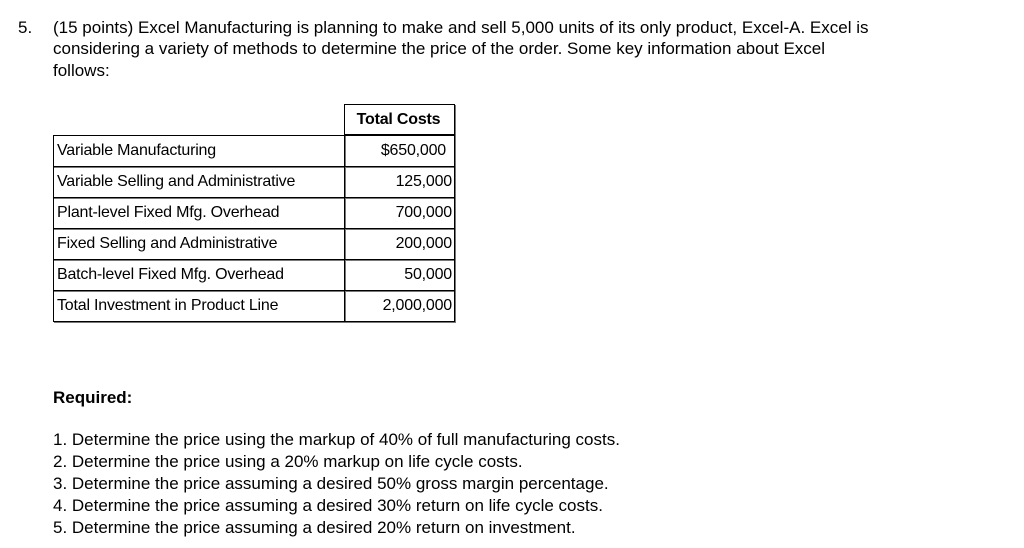 The width and height of the screenshot is (1024, 548). Describe the element at coordinates (399, 275) in the screenshot. I see `row-value: 50,000` at that location.